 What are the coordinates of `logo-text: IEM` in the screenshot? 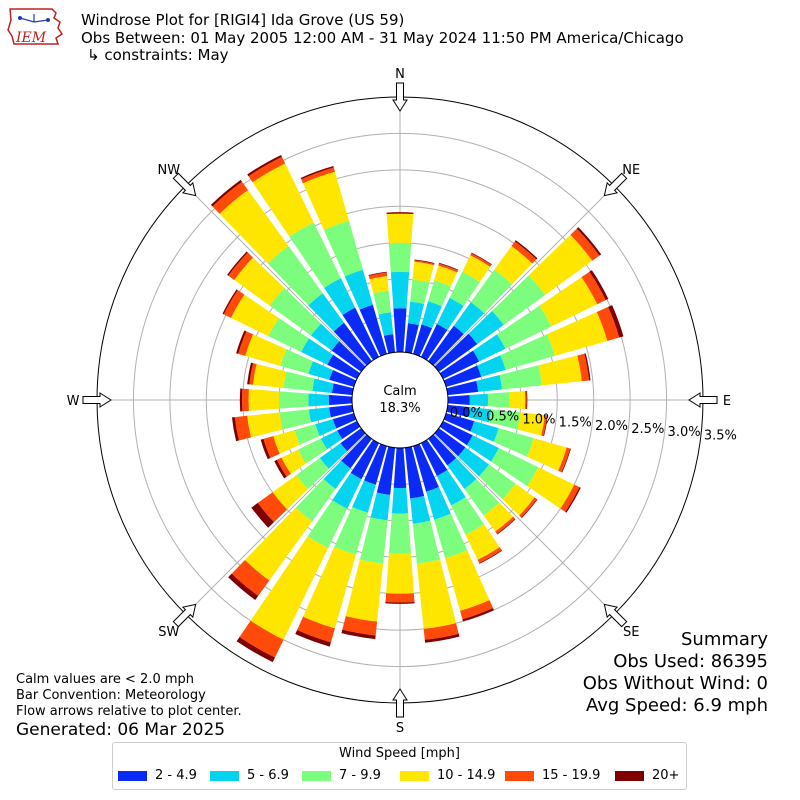 It's located at (31, 38).